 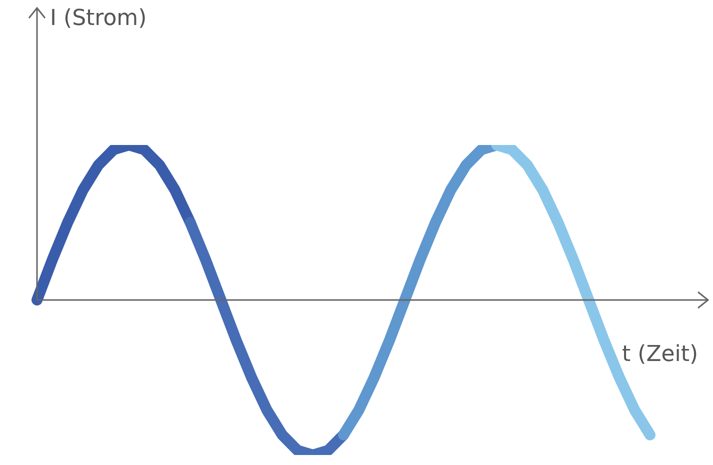 I want to click on x-axis-title: t (Zeit), so click(x=660, y=354).